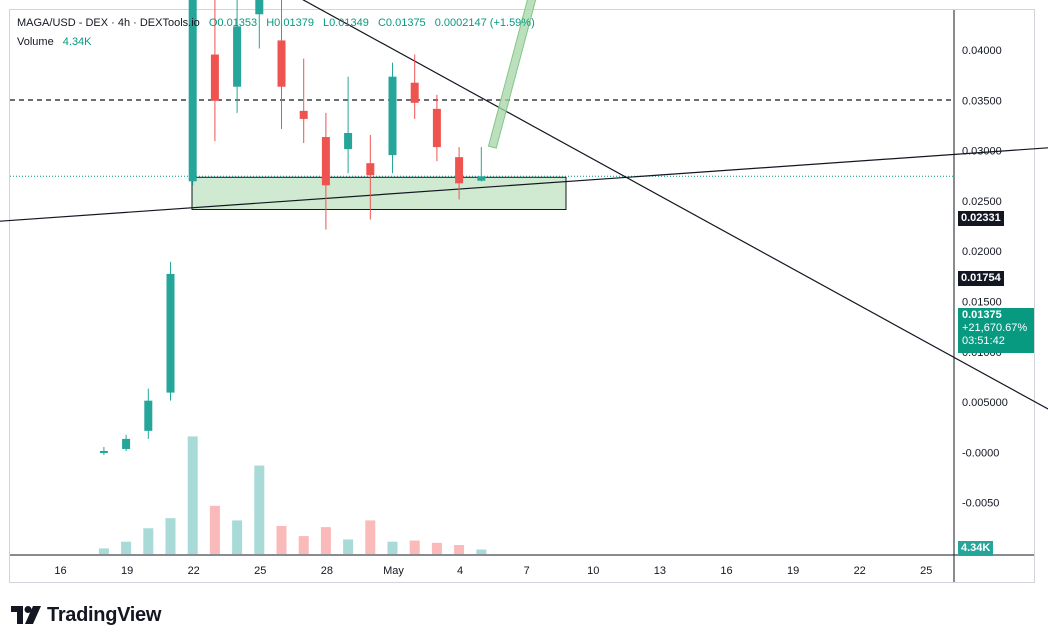 This screenshot has height=644, width=1048. I want to click on low-value: L0.01349, so click(346, 23).